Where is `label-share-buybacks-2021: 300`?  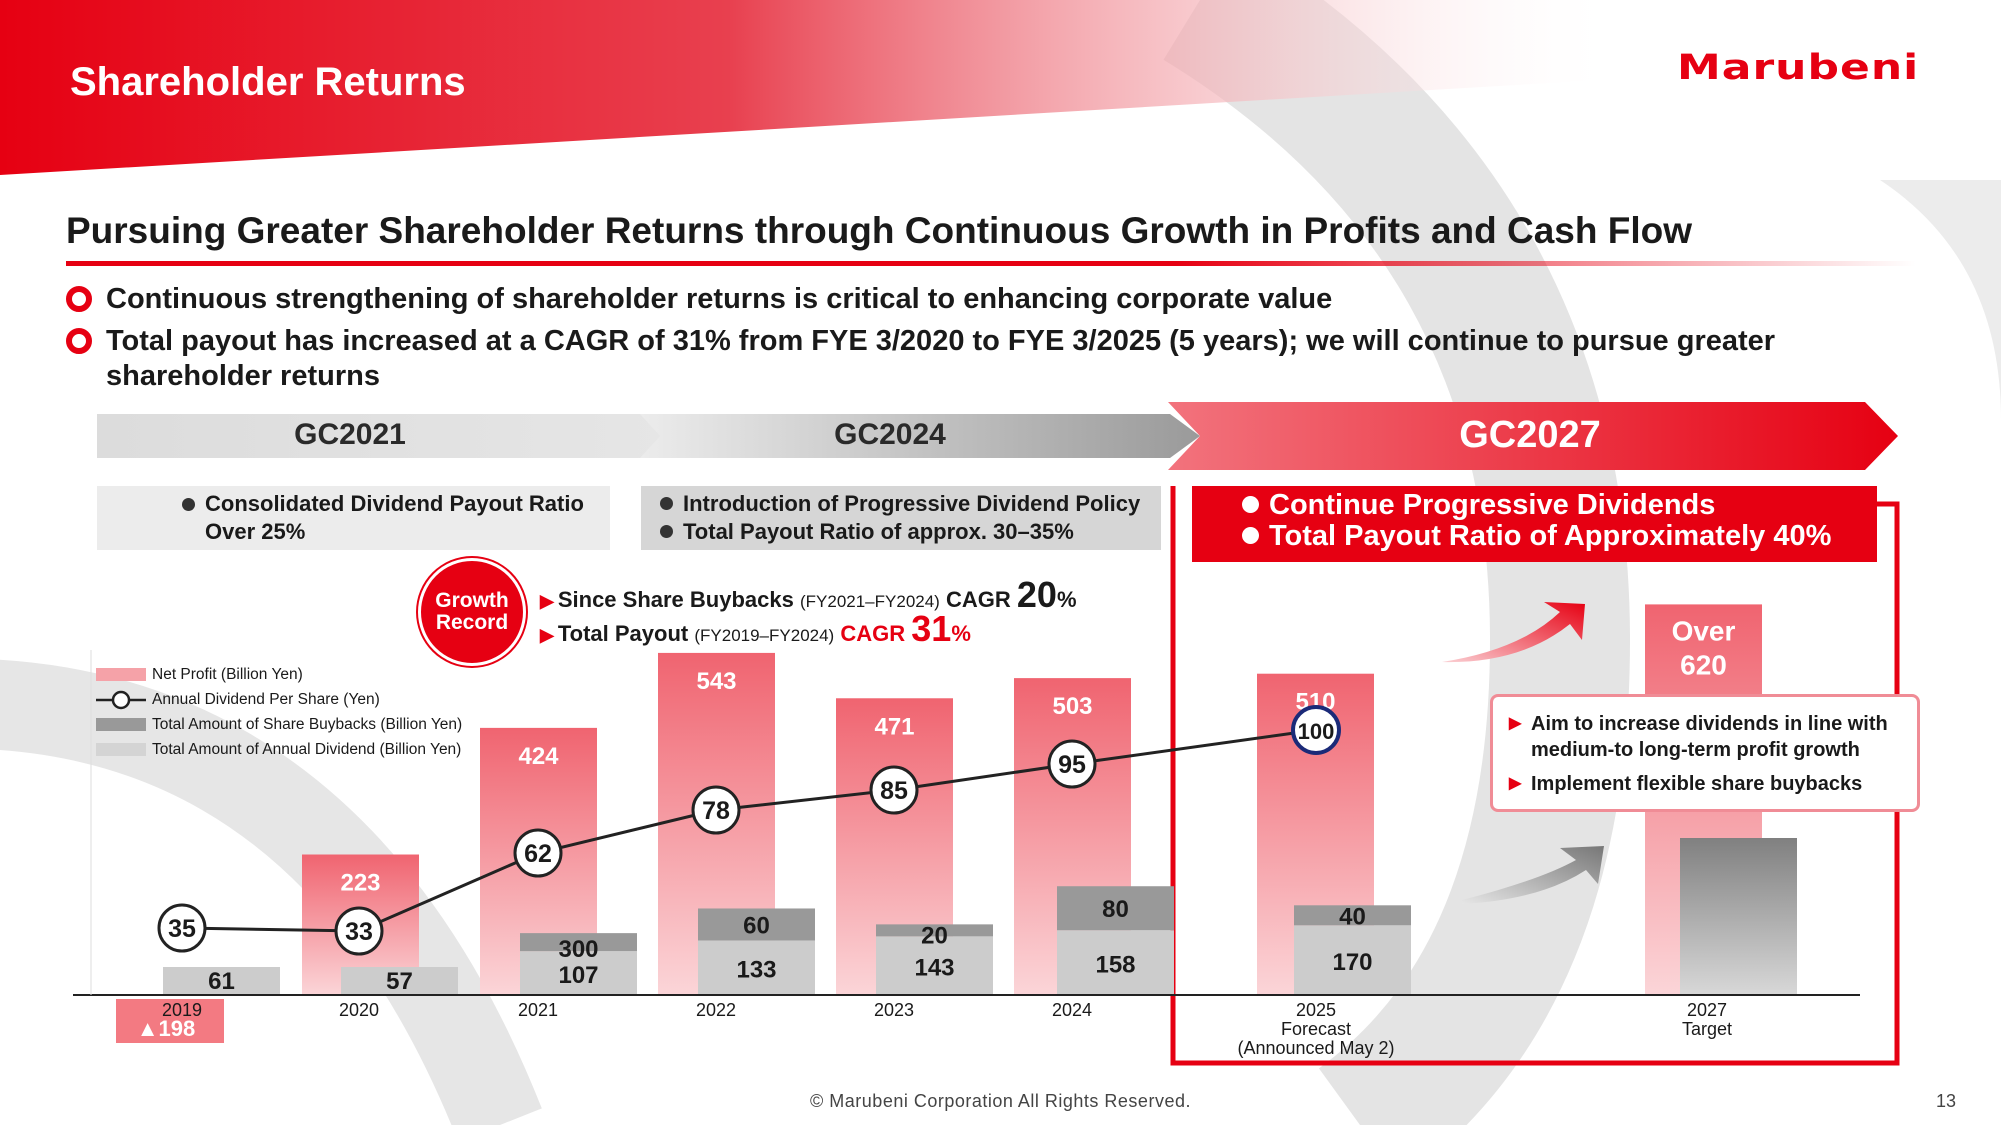
label-share-buybacks-2021: 300 is located at coordinates (578, 949).